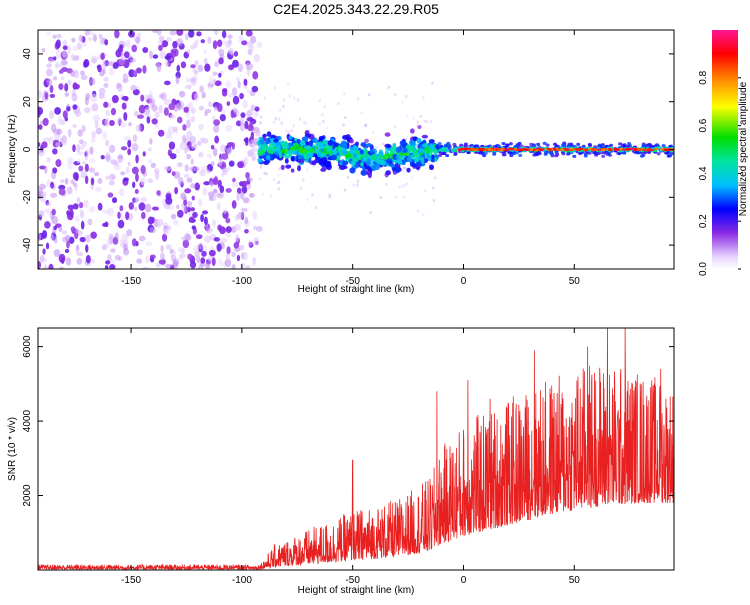  What do you see at coordinates (352, 281) in the screenshot?
I see `x-tick-label: -50` at bounding box center [352, 281].